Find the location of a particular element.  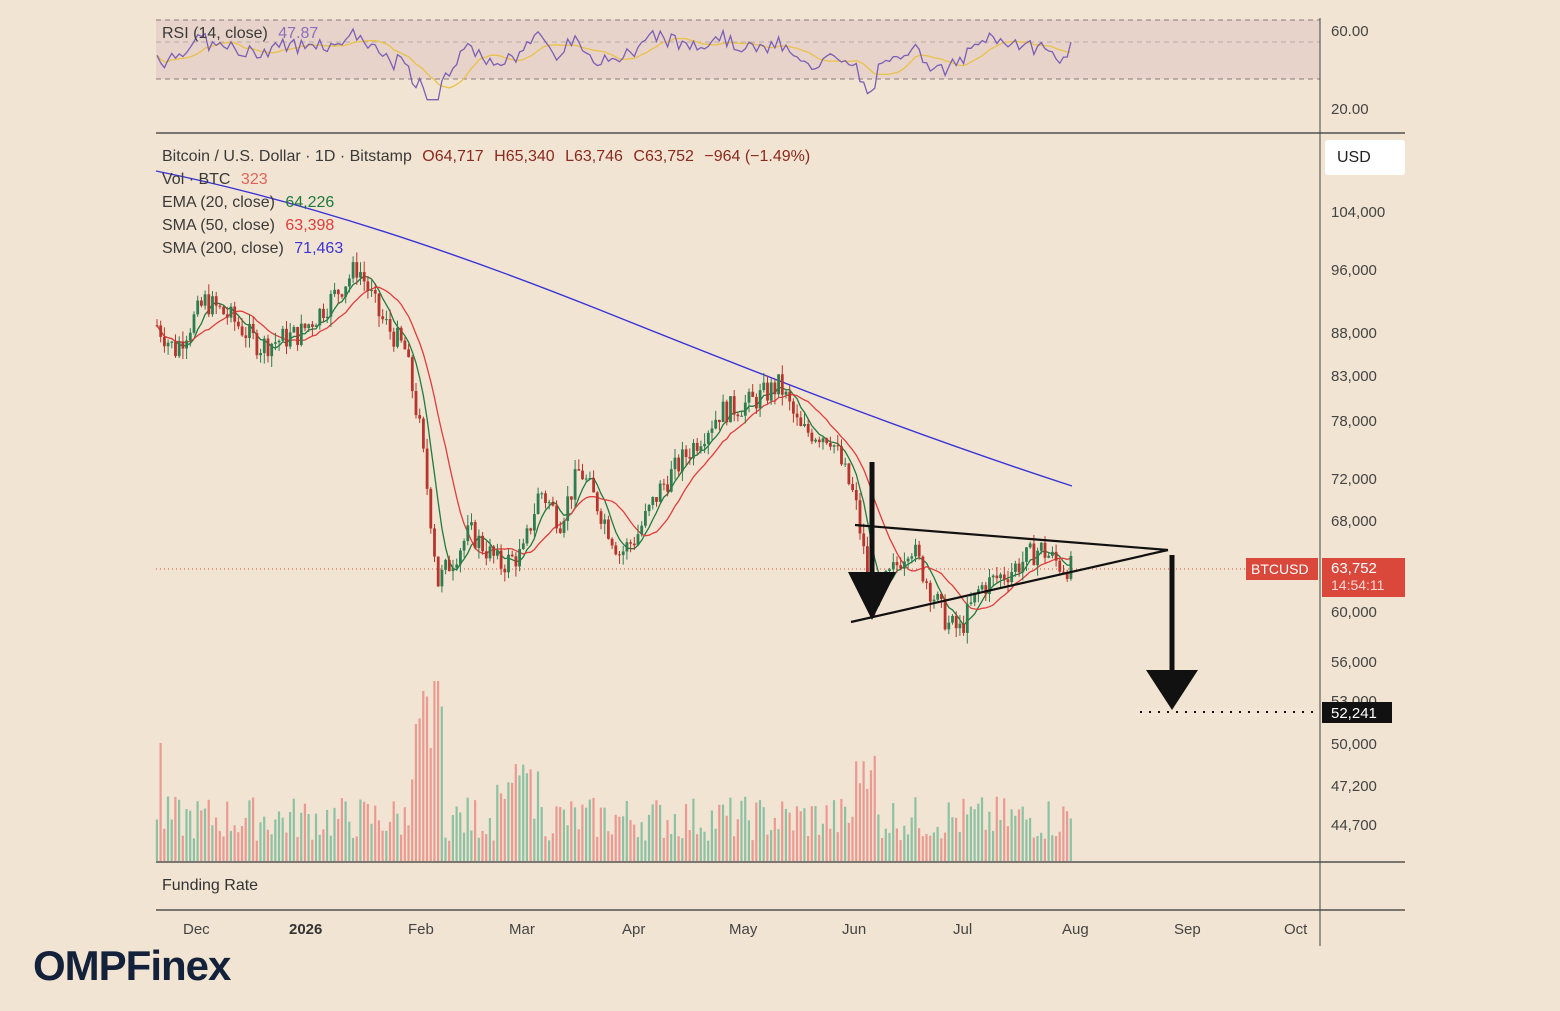

indicator-label: Vol · BTC is located at coordinates (196, 179).